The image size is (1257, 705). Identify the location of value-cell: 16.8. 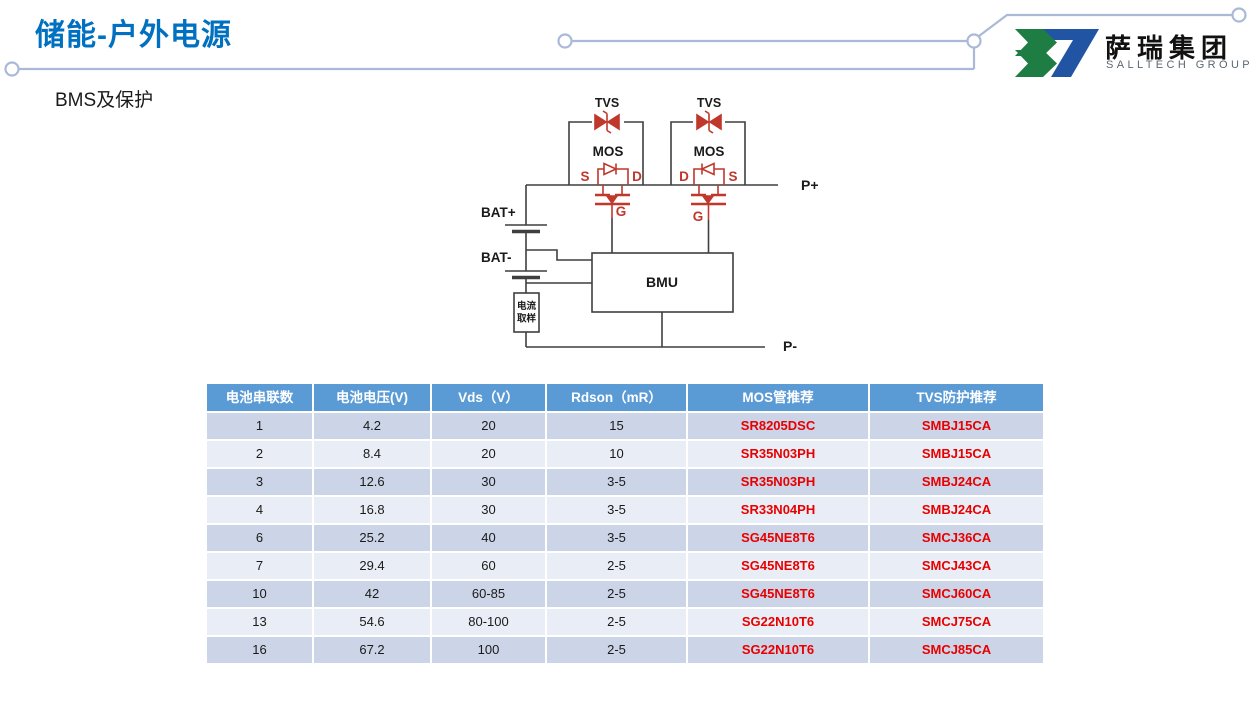
(372, 510).